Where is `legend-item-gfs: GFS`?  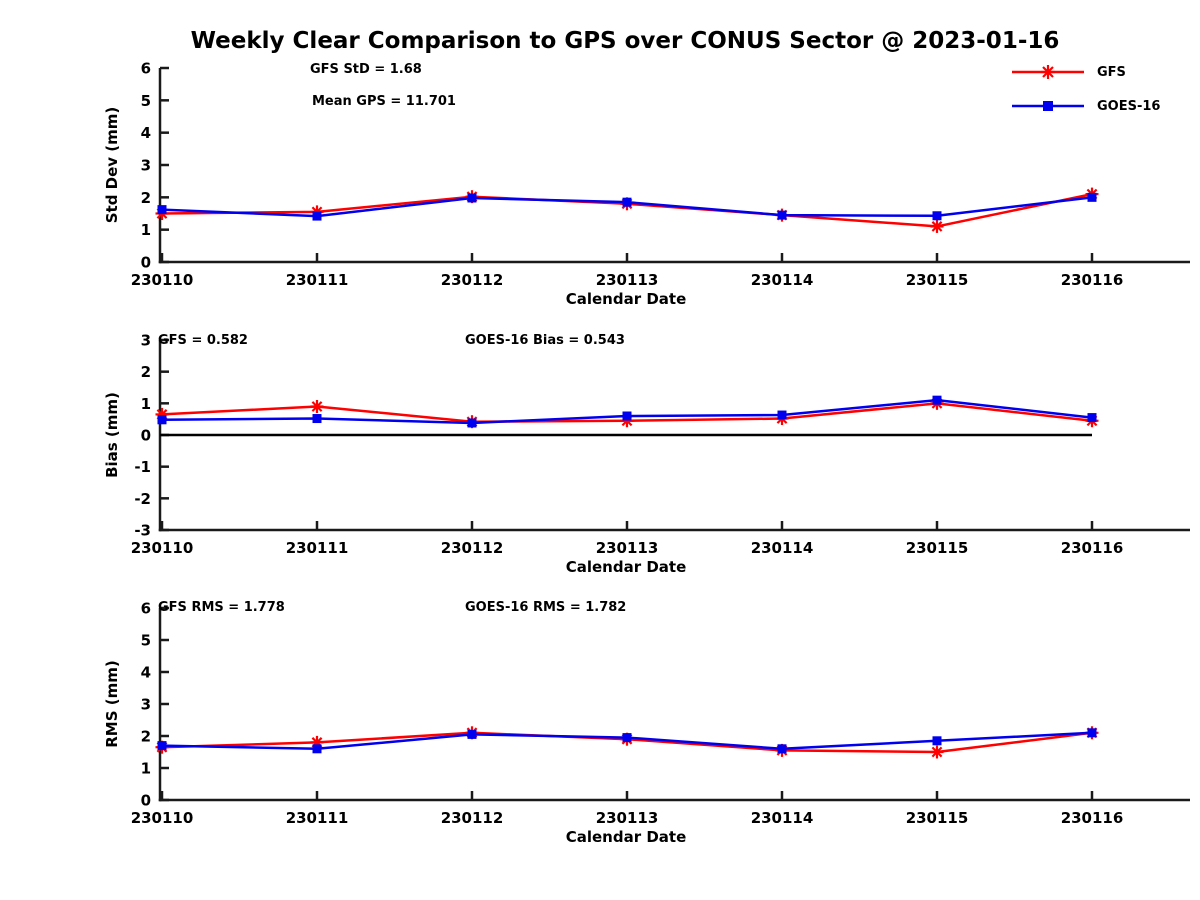 legend-item-gfs: GFS is located at coordinates (1084, 72).